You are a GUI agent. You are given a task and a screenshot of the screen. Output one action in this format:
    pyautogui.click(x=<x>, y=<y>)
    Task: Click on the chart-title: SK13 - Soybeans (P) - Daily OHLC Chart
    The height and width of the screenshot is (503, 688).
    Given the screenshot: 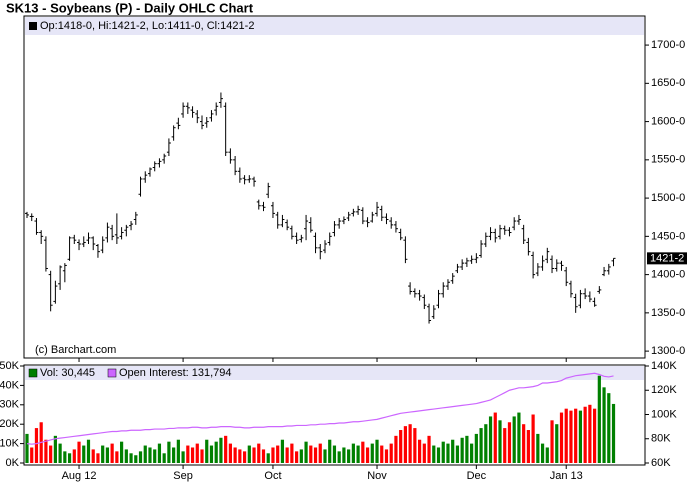 What is the action you would take?
    pyautogui.click(x=130, y=7)
    